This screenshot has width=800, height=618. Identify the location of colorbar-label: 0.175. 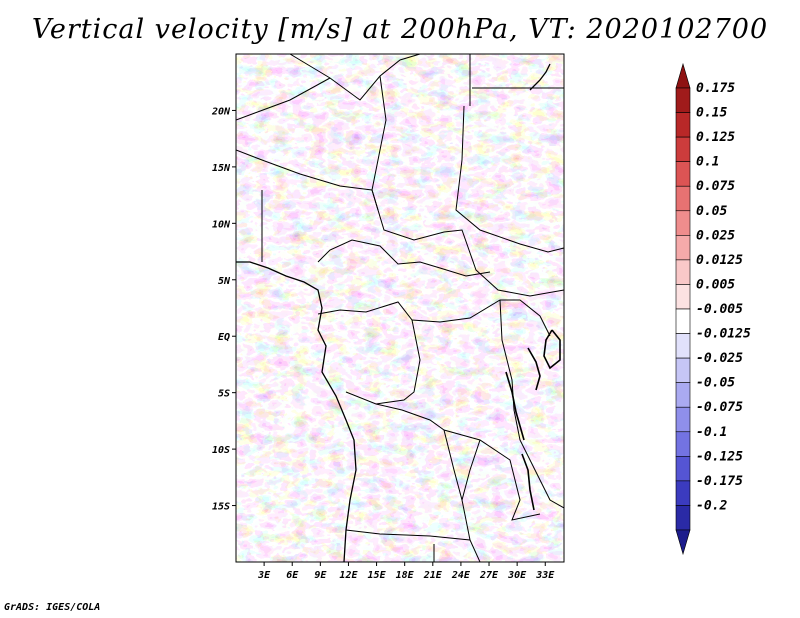
(715, 88).